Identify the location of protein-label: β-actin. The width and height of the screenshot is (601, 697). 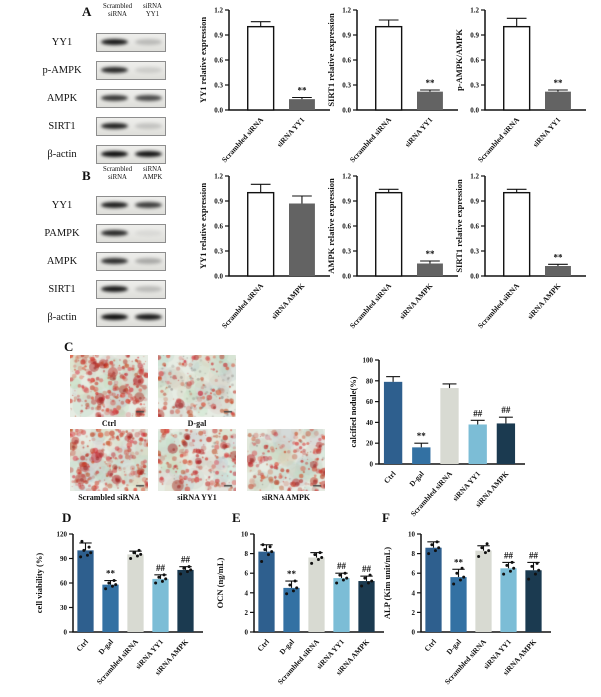
(62, 154).